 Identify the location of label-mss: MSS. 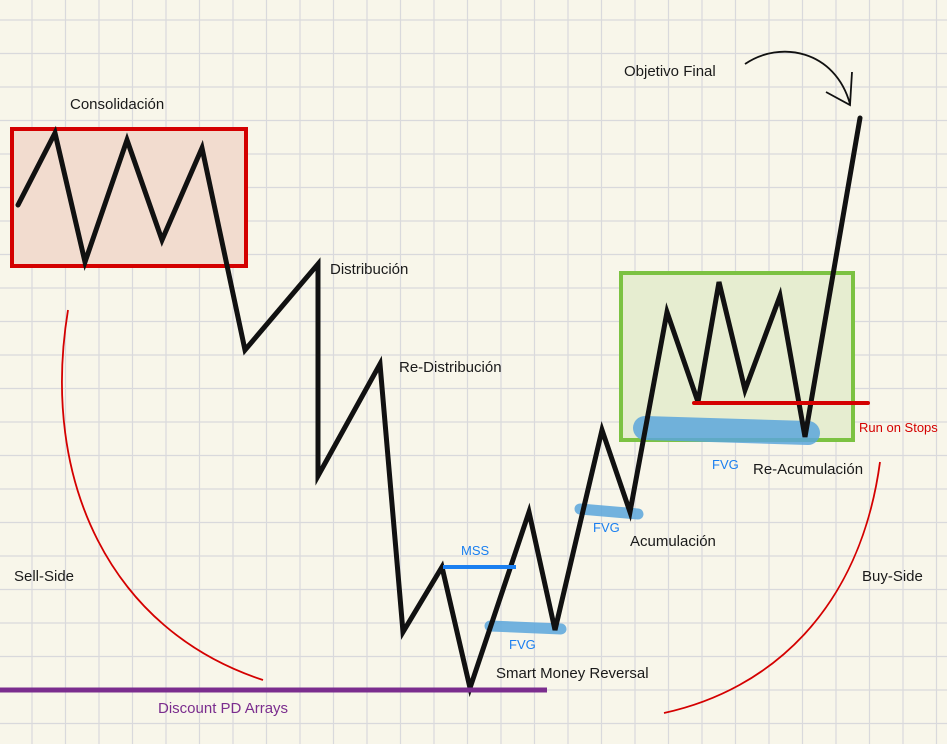
(475, 550).